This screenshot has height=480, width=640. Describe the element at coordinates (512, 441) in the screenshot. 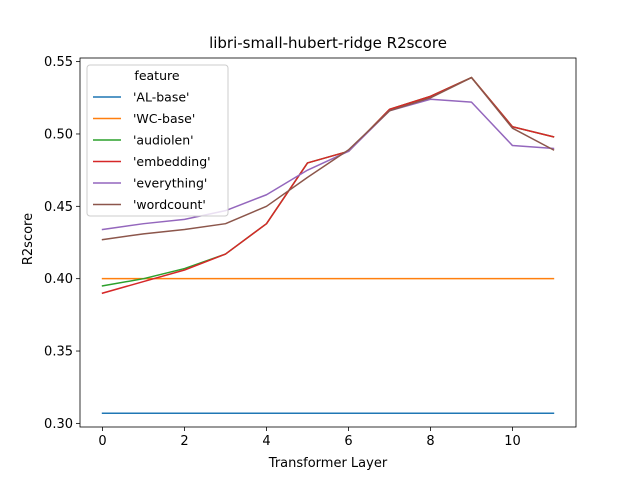

I see `x-tick-label: 10` at that location.